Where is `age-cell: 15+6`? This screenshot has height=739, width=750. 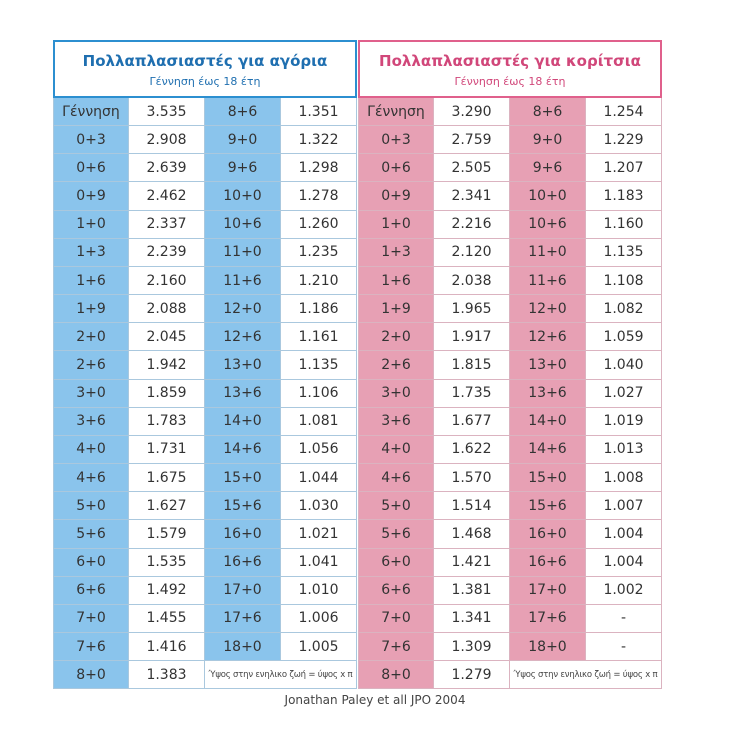 age-cell: 15+6 is located at coordinates (548, 506).